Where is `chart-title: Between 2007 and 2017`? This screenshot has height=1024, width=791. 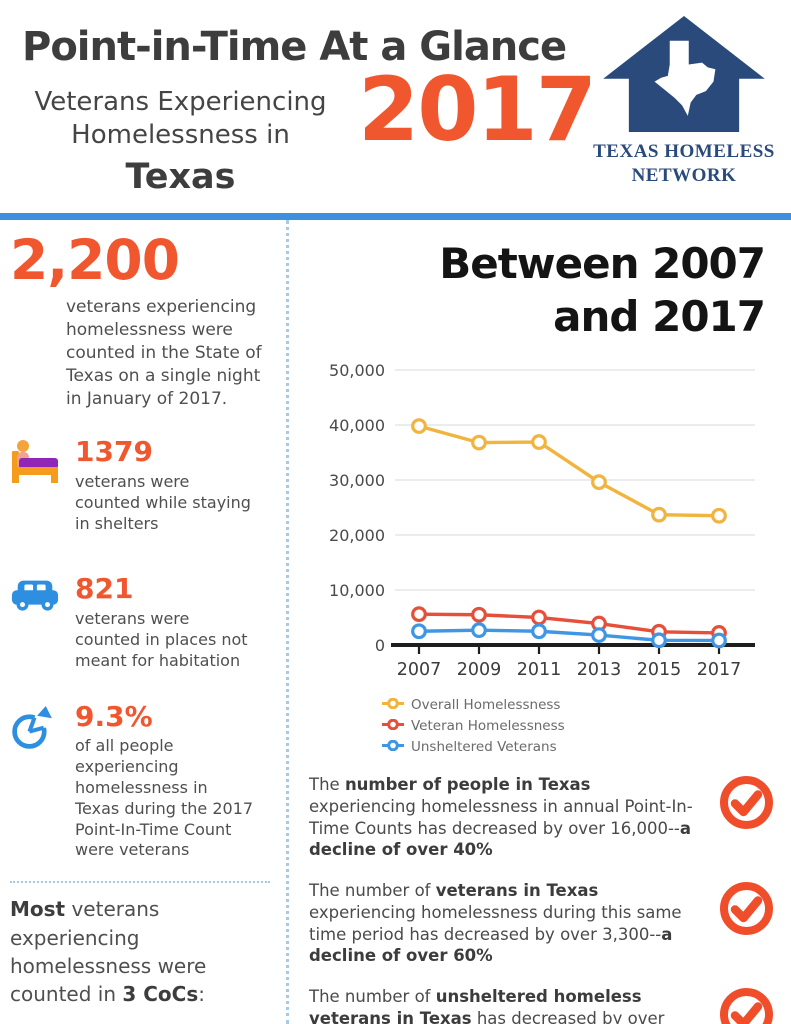 chart-title: Between 2007 and 2017 is located at coordinates (542, 290).